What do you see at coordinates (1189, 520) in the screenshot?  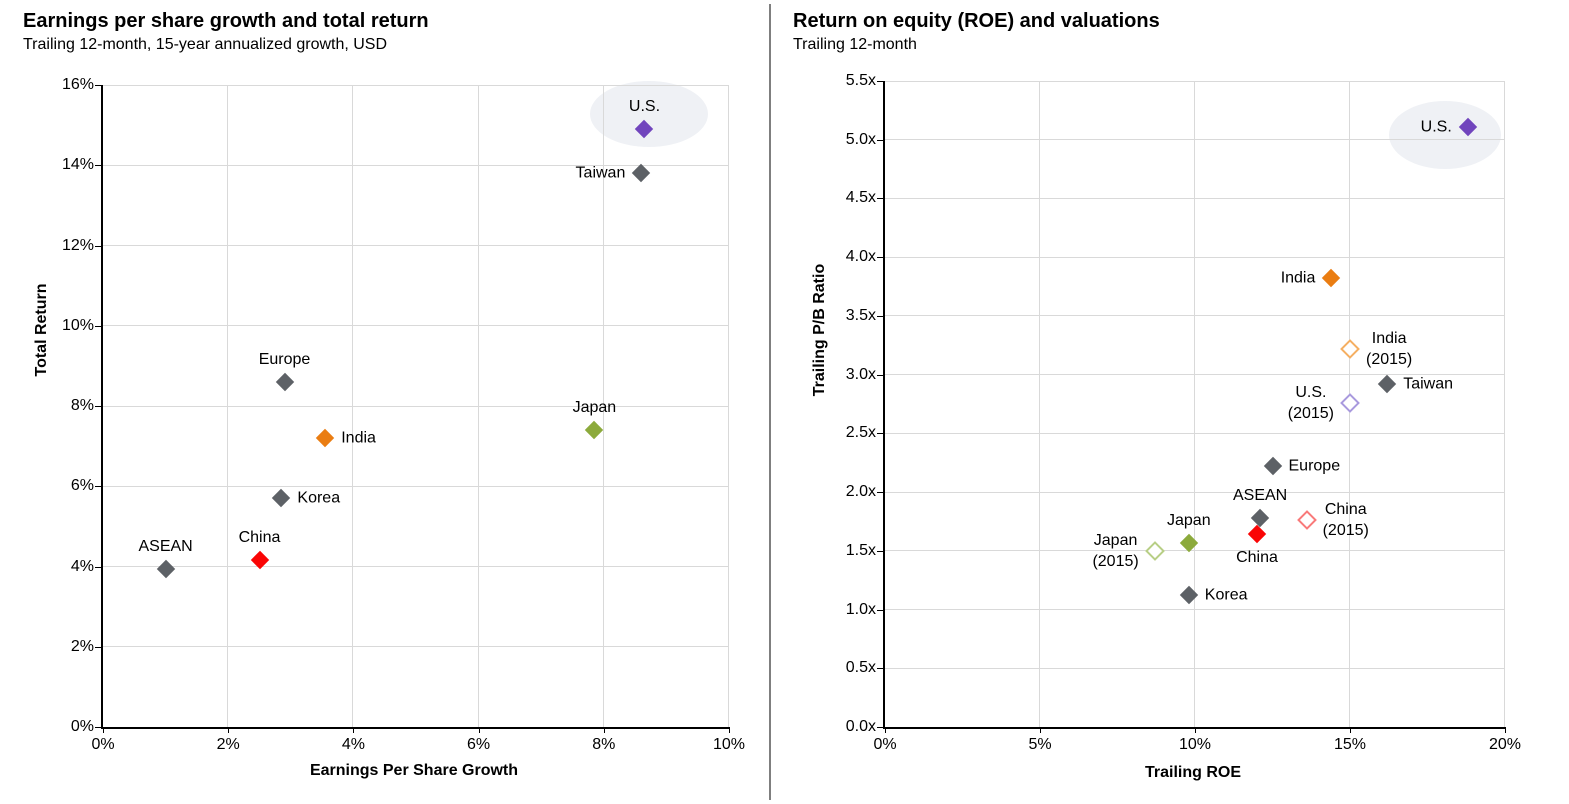 I see `data-point-label-japan: Japan` at bounding box center [1189, 520].